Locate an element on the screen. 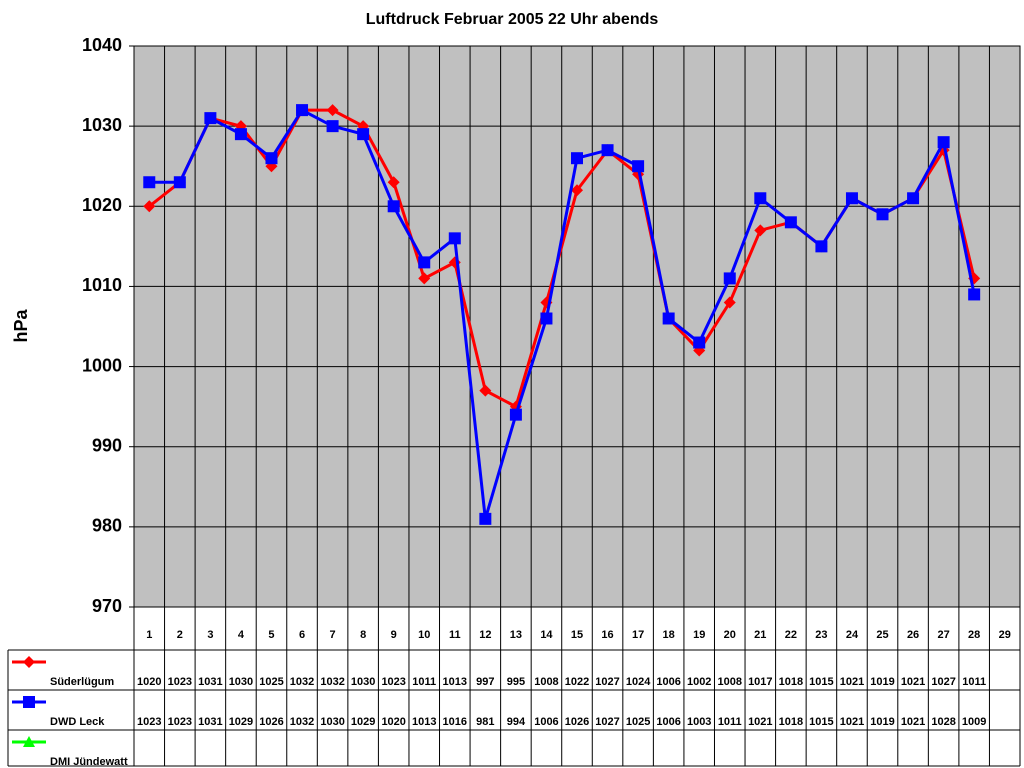  x-tick-label: 20 is located at coordinates (730, 635).